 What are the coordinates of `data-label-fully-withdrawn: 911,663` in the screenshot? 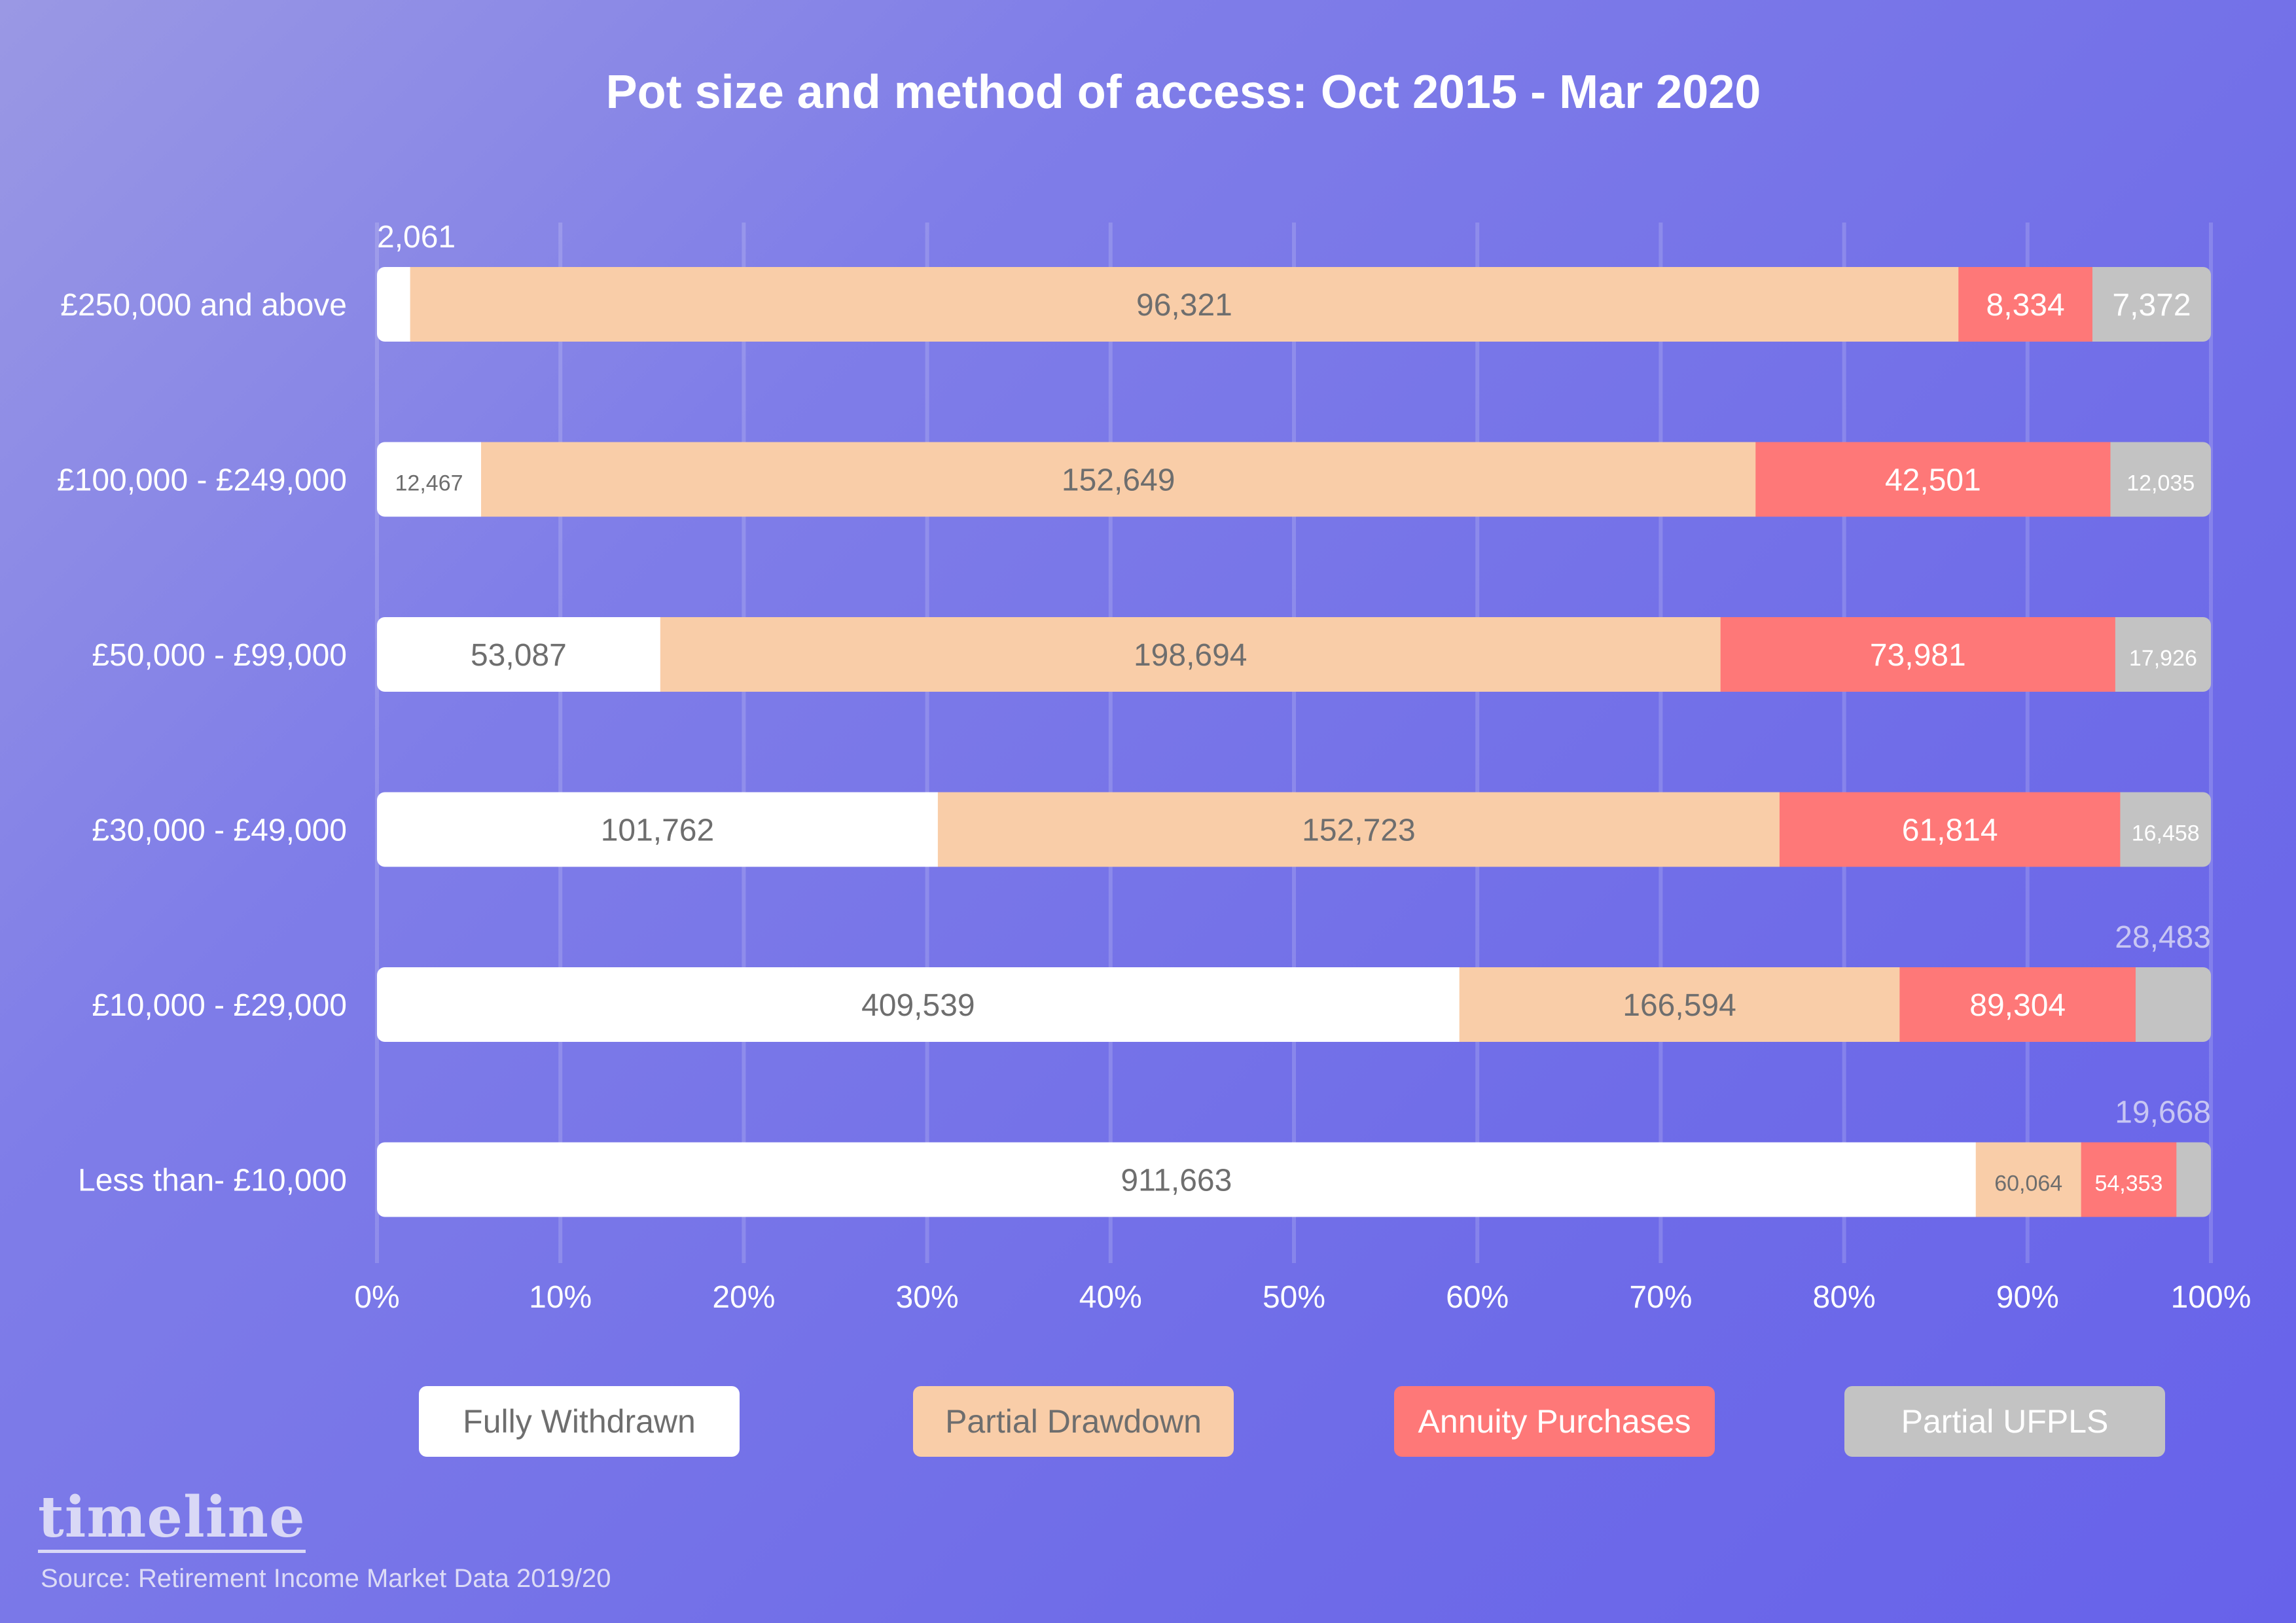 It's located at (1176, 1181).